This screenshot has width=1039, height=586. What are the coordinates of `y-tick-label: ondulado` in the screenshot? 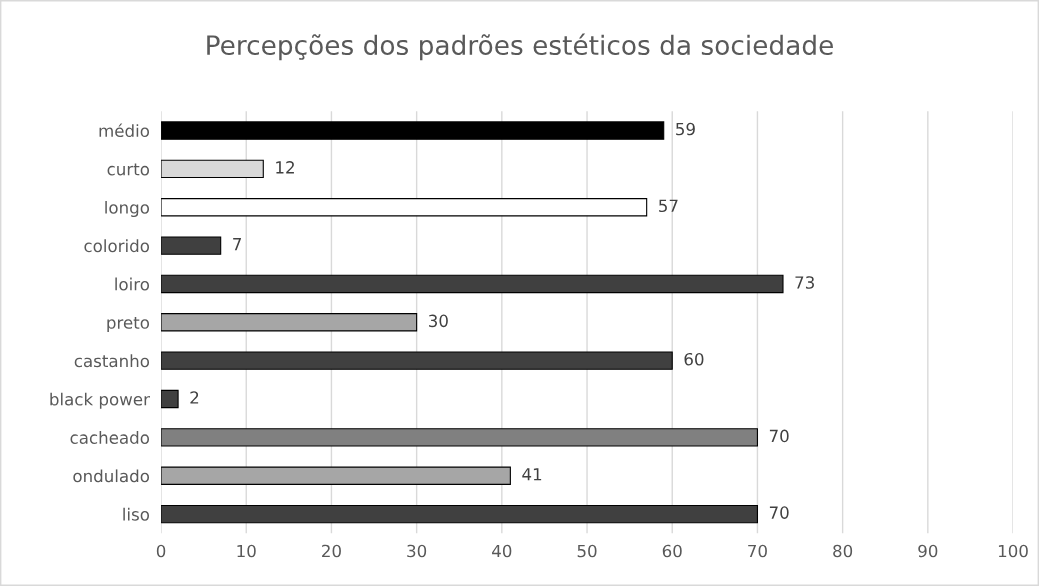 It's located at (111, 476).